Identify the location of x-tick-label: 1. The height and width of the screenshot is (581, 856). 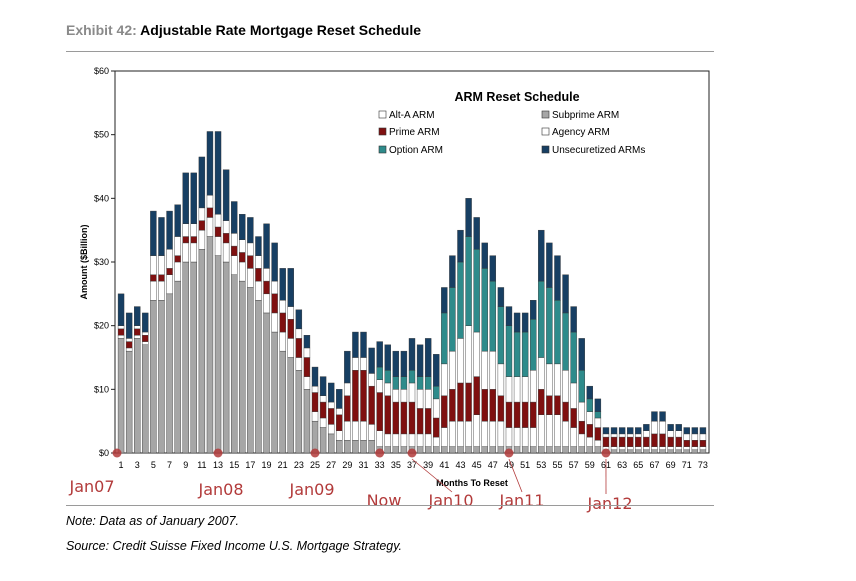
(121, 465).